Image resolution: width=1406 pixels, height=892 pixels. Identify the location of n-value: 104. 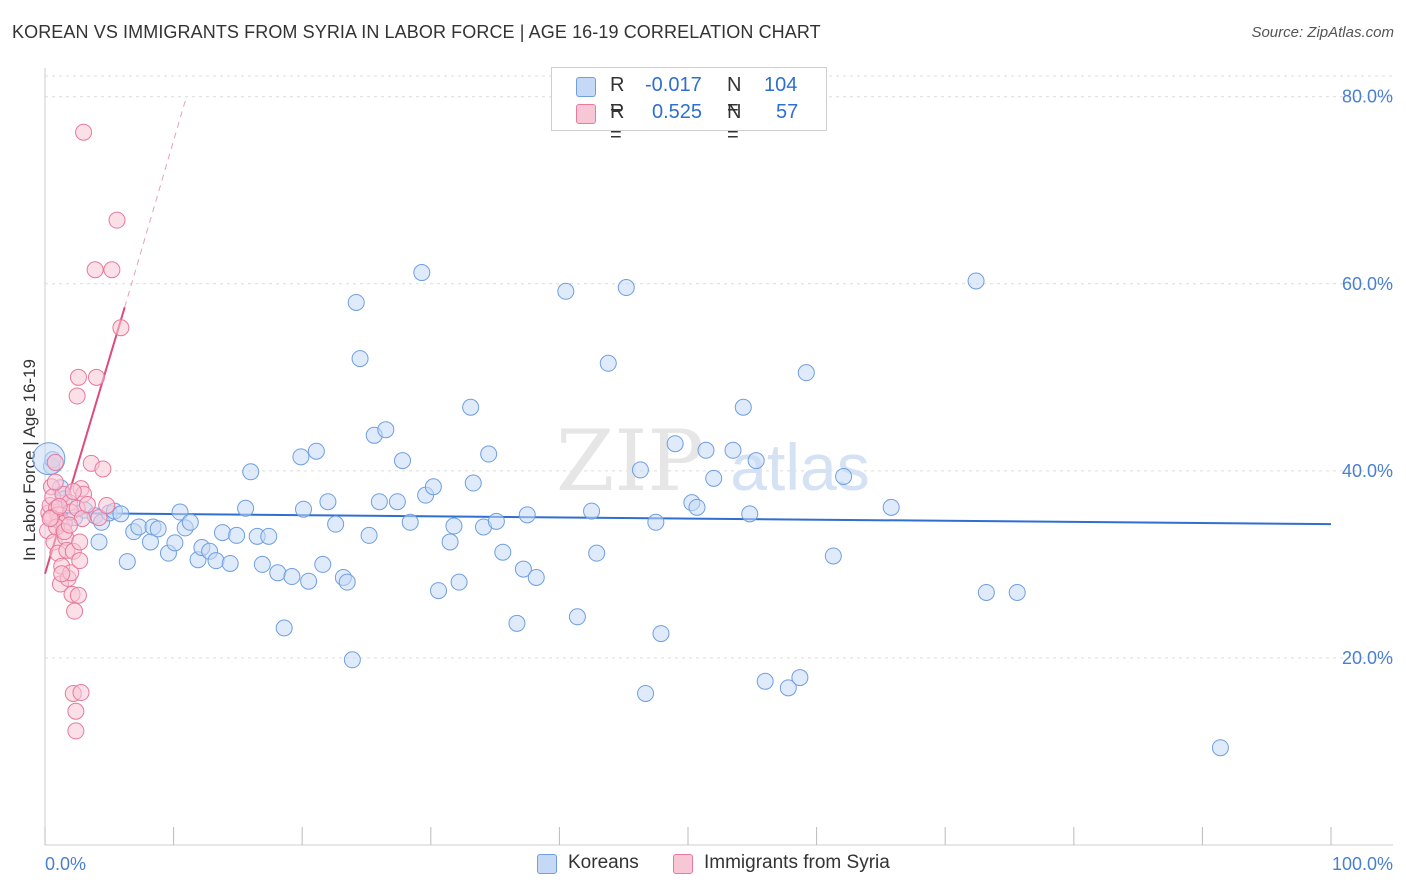
(781, 85).